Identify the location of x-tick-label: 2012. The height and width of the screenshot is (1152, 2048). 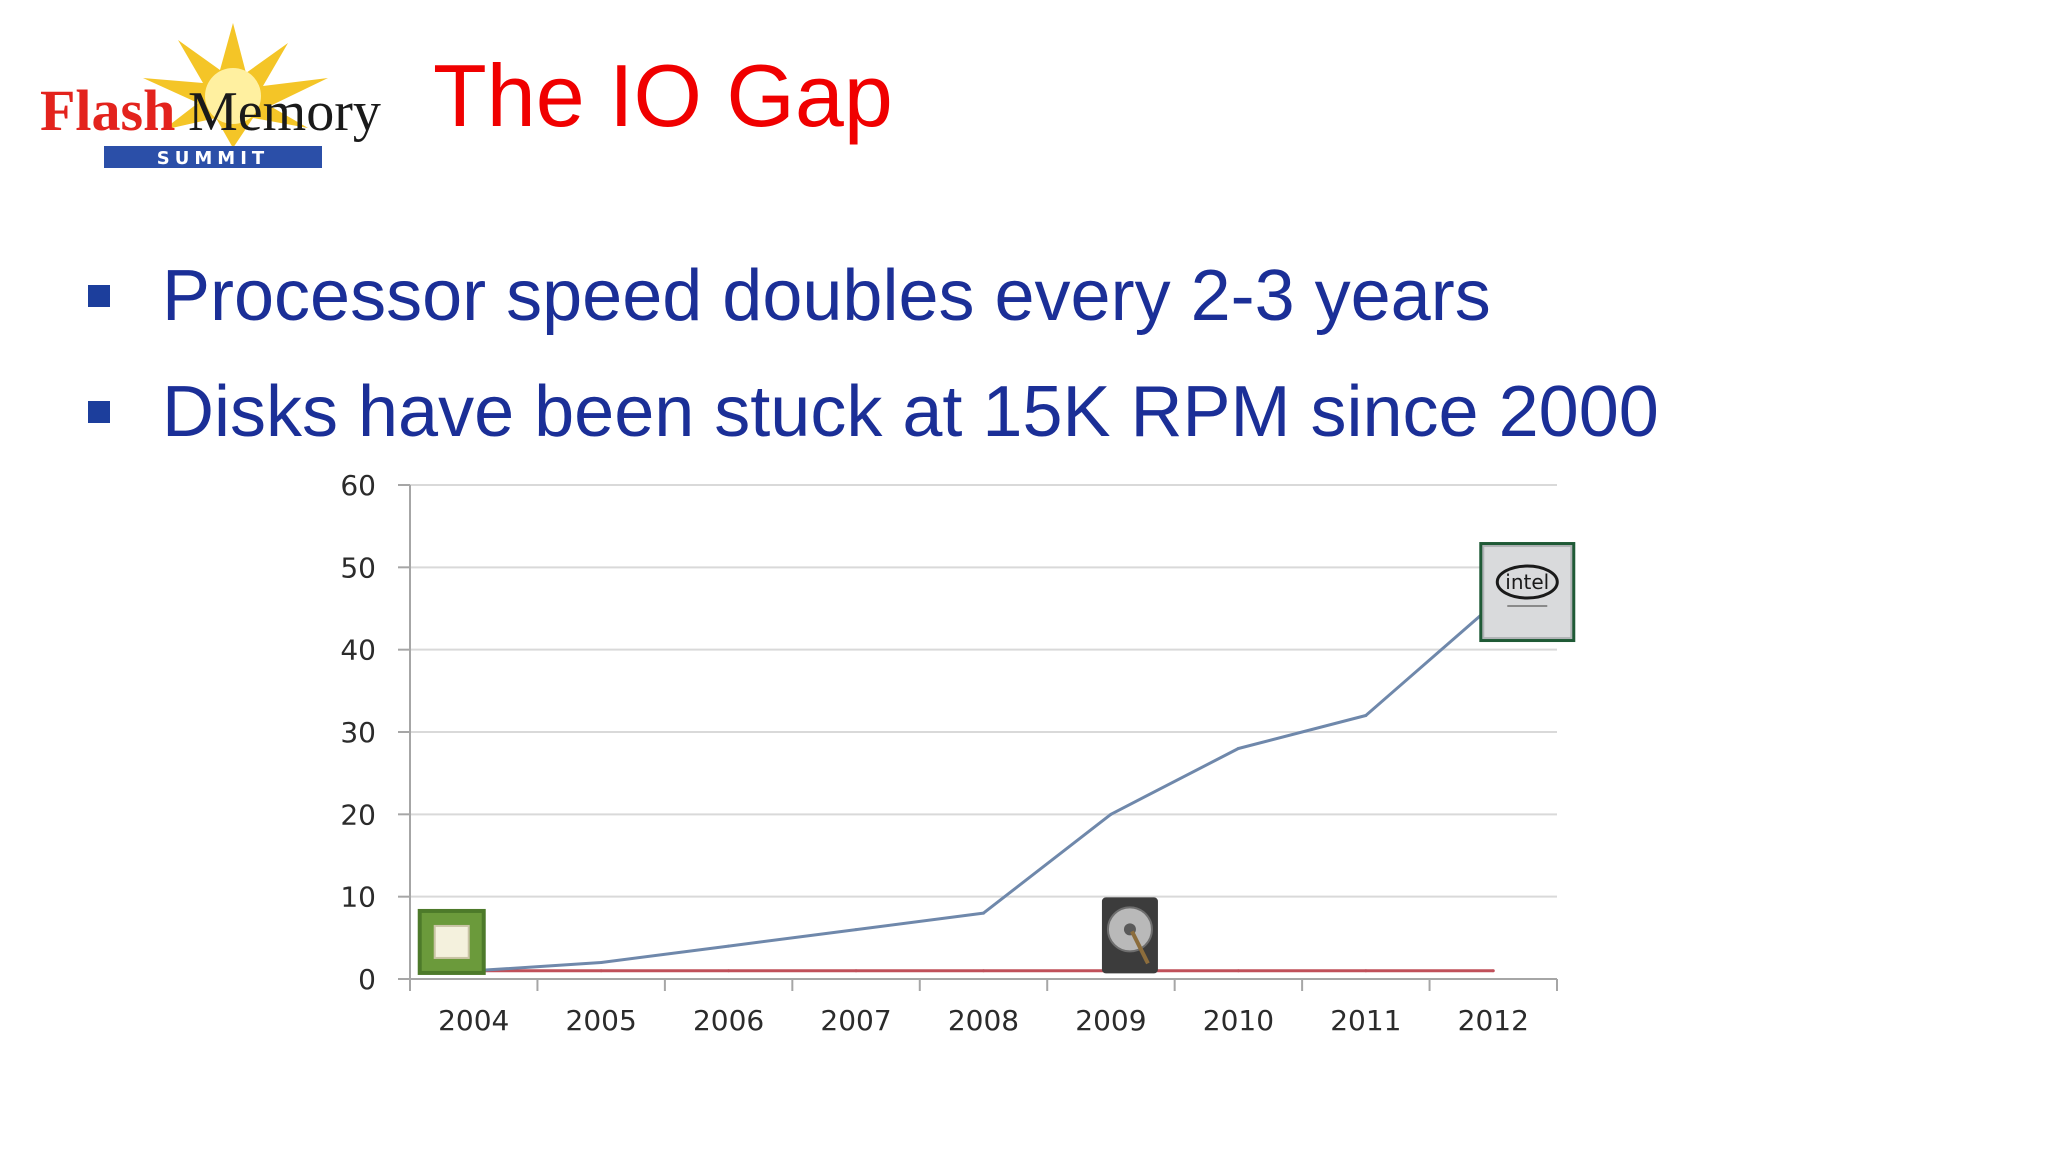
(1493, 1020).